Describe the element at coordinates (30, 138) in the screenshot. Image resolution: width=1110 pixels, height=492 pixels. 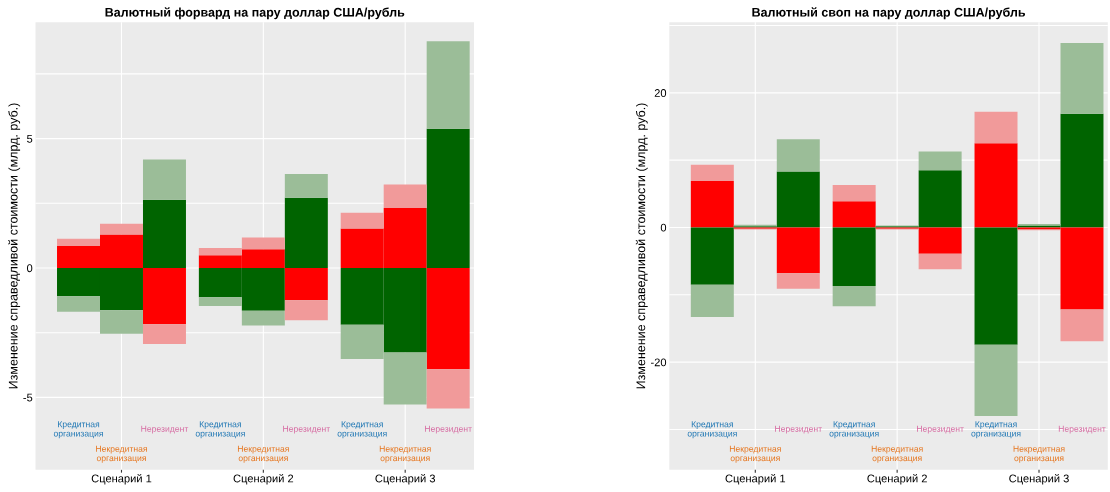
I see `y-tick-label: 5` at that location.